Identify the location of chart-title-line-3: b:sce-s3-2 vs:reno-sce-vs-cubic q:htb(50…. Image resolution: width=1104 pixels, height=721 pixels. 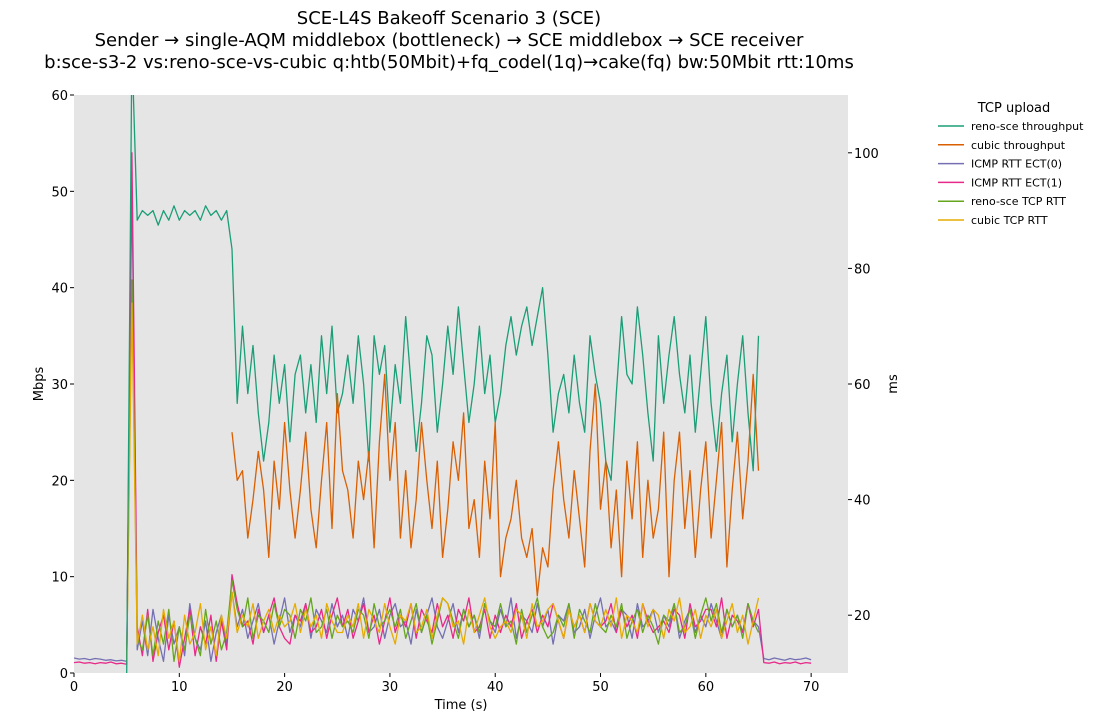
(449, 62).